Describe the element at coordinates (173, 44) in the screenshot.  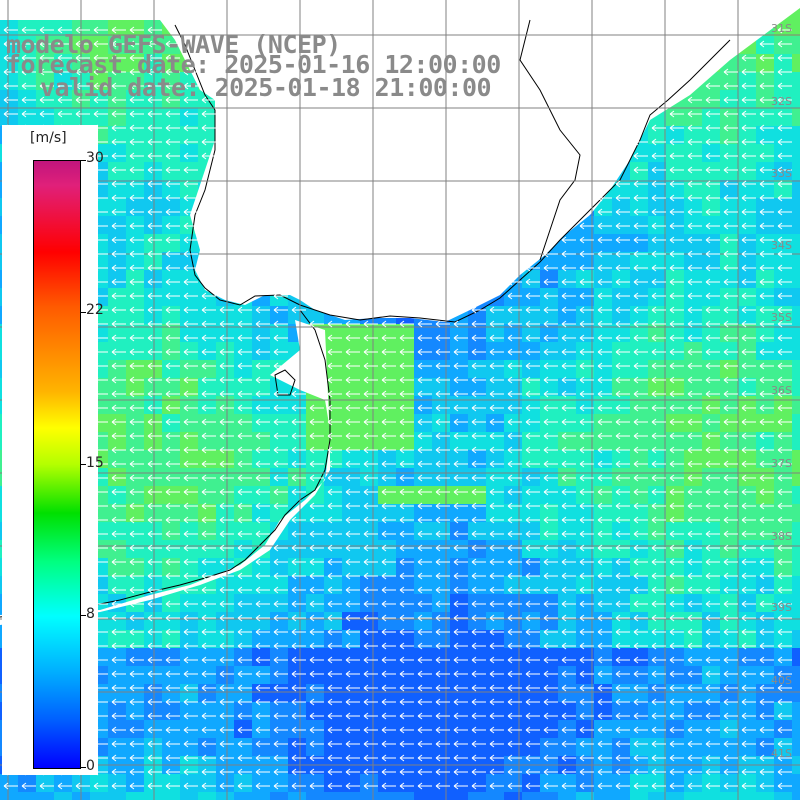
I see `model-title: modelo GEFS-WAVE (NCEP)` at that location.